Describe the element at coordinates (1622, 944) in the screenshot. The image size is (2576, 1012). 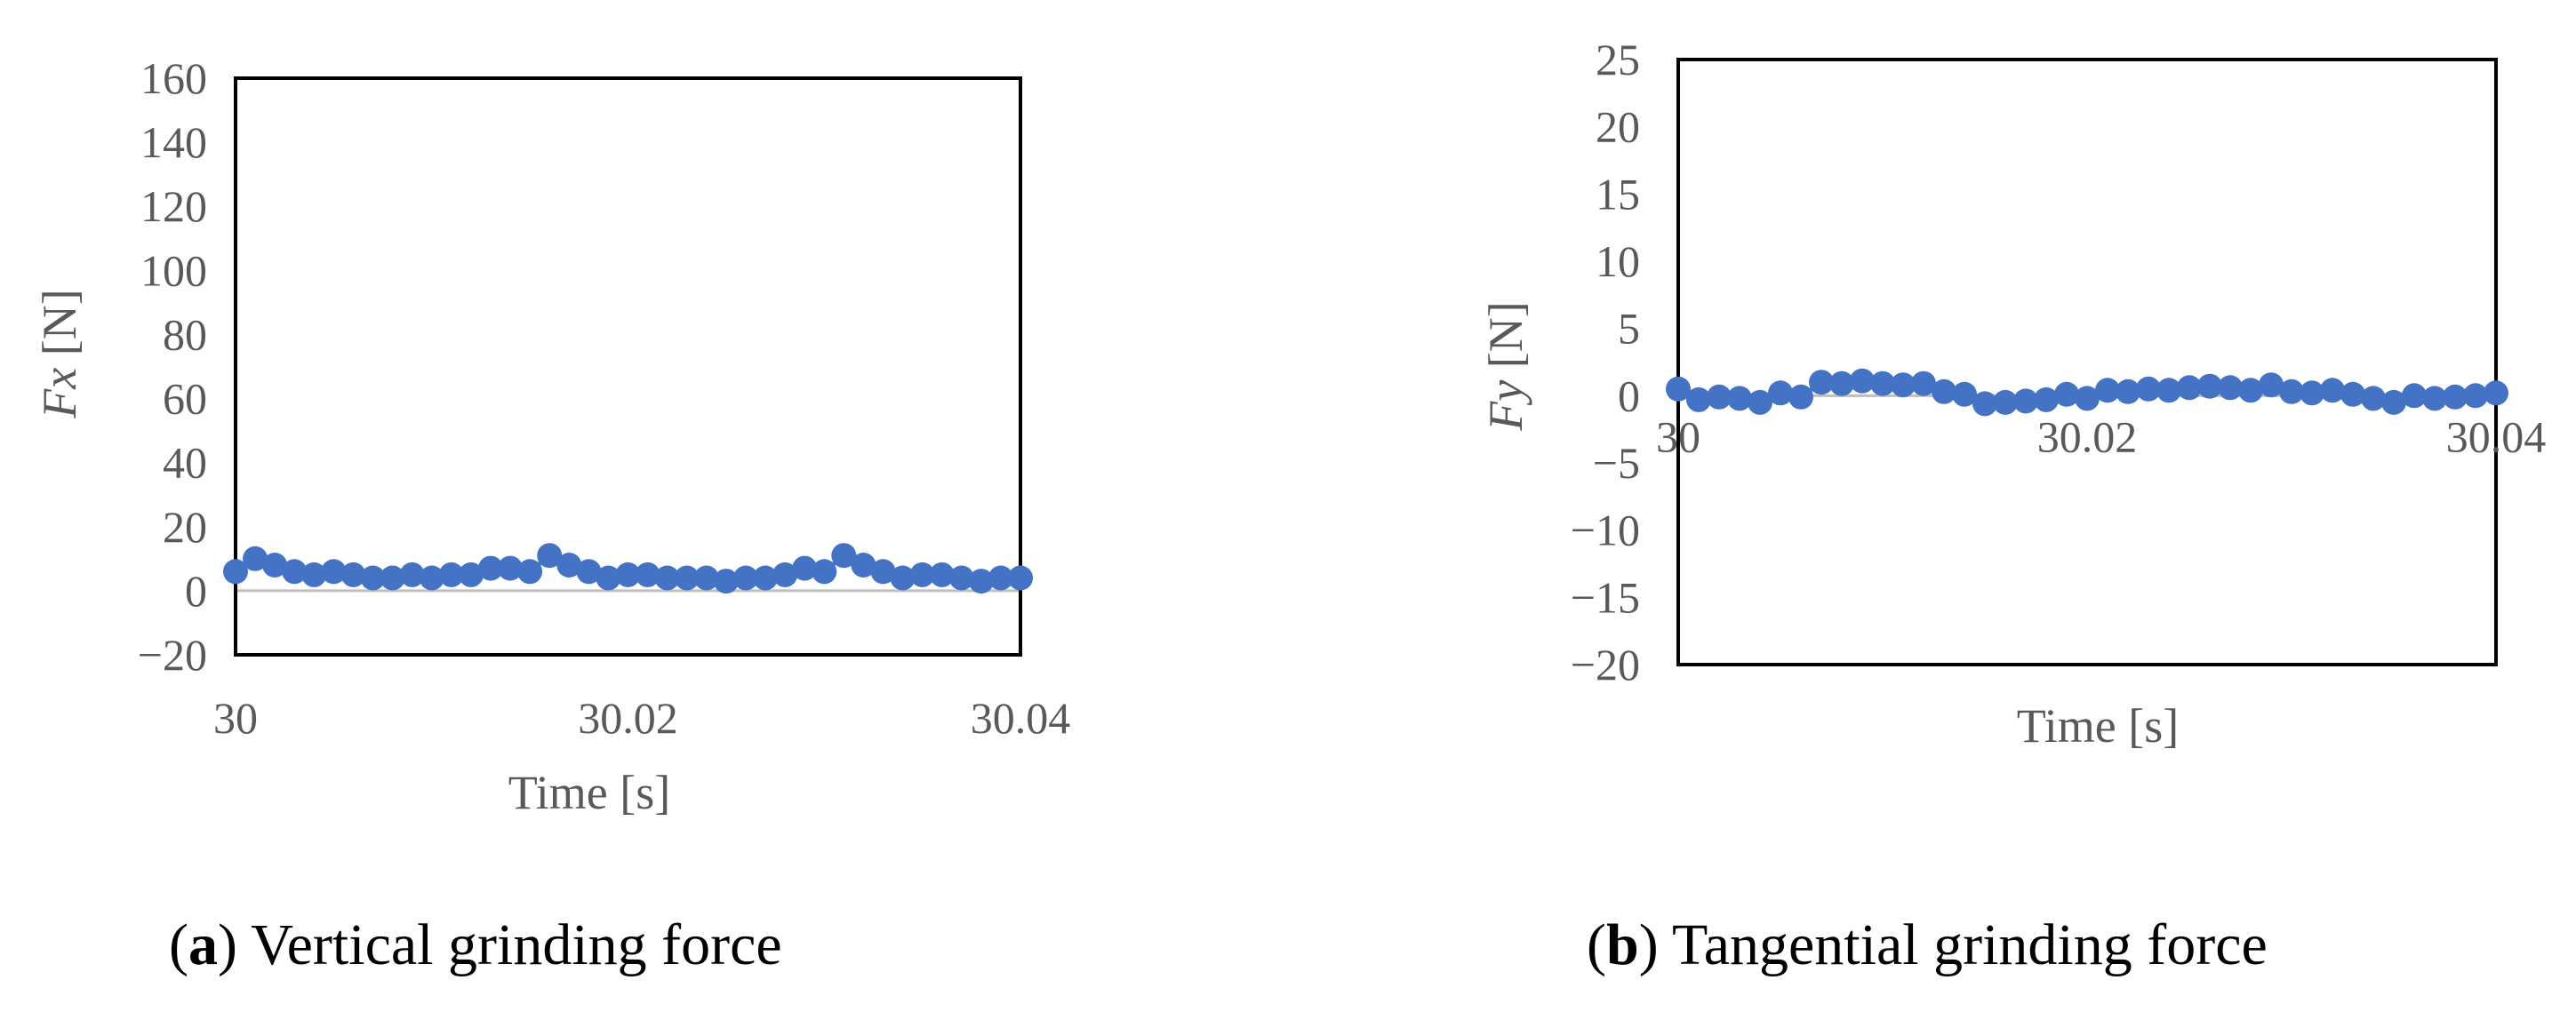
I see `panel-b-caption-tag: b` at that location.